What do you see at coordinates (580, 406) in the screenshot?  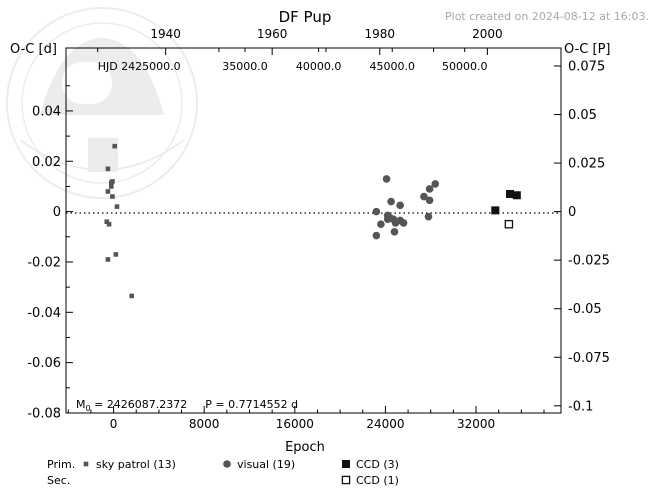 I see `phase-tick-label-7: -0.1` at bounding box center [580, 406].